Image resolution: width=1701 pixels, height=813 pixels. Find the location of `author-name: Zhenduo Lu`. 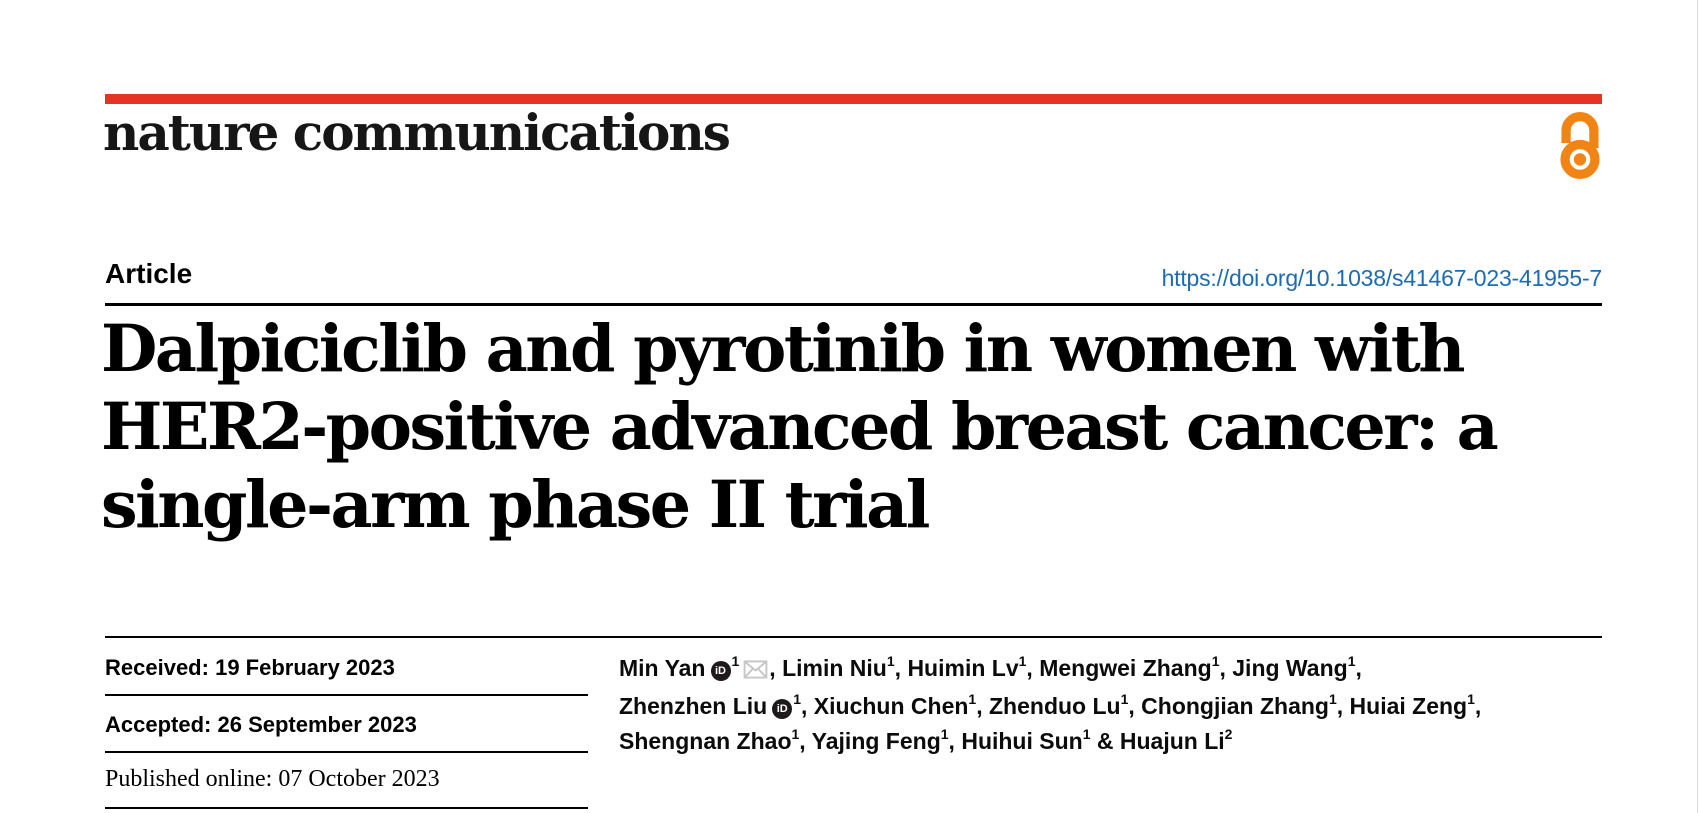

author-name: Zhenduo Lu is located at coordinates (1055, 706).